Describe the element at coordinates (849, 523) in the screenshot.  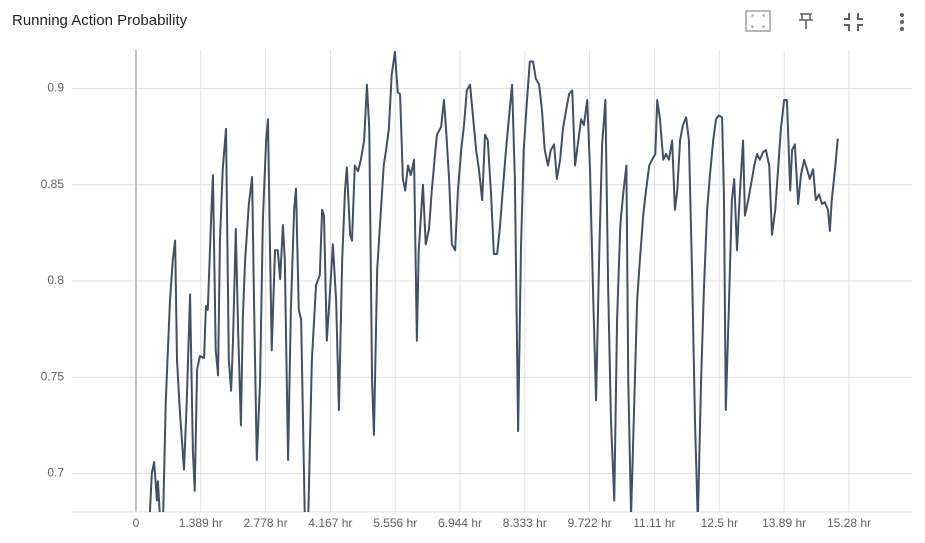
I see `x-tick-label: 15.28 hr` at that location.